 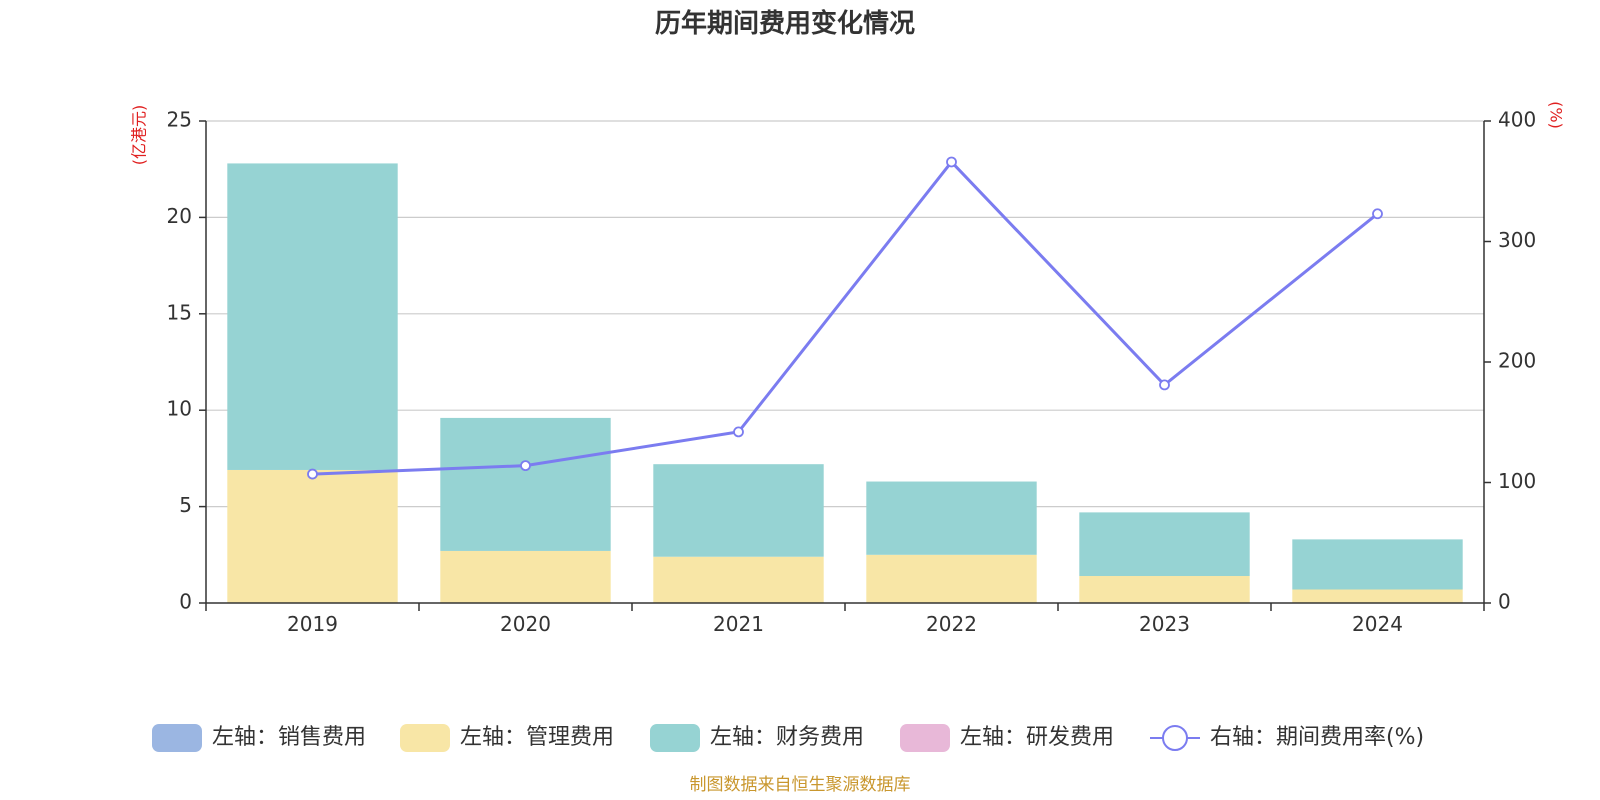 I want to click on left-tick-label: 5, so click(x=185, y=505).